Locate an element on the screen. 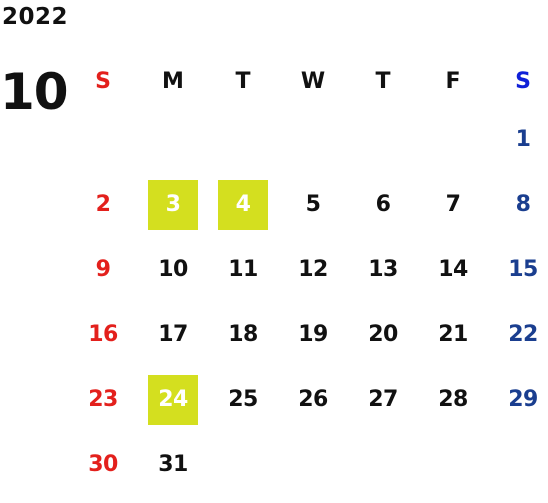 This screenshot has width=548, height=503. calendar-day: 1 is located at coordinates (523, 139).